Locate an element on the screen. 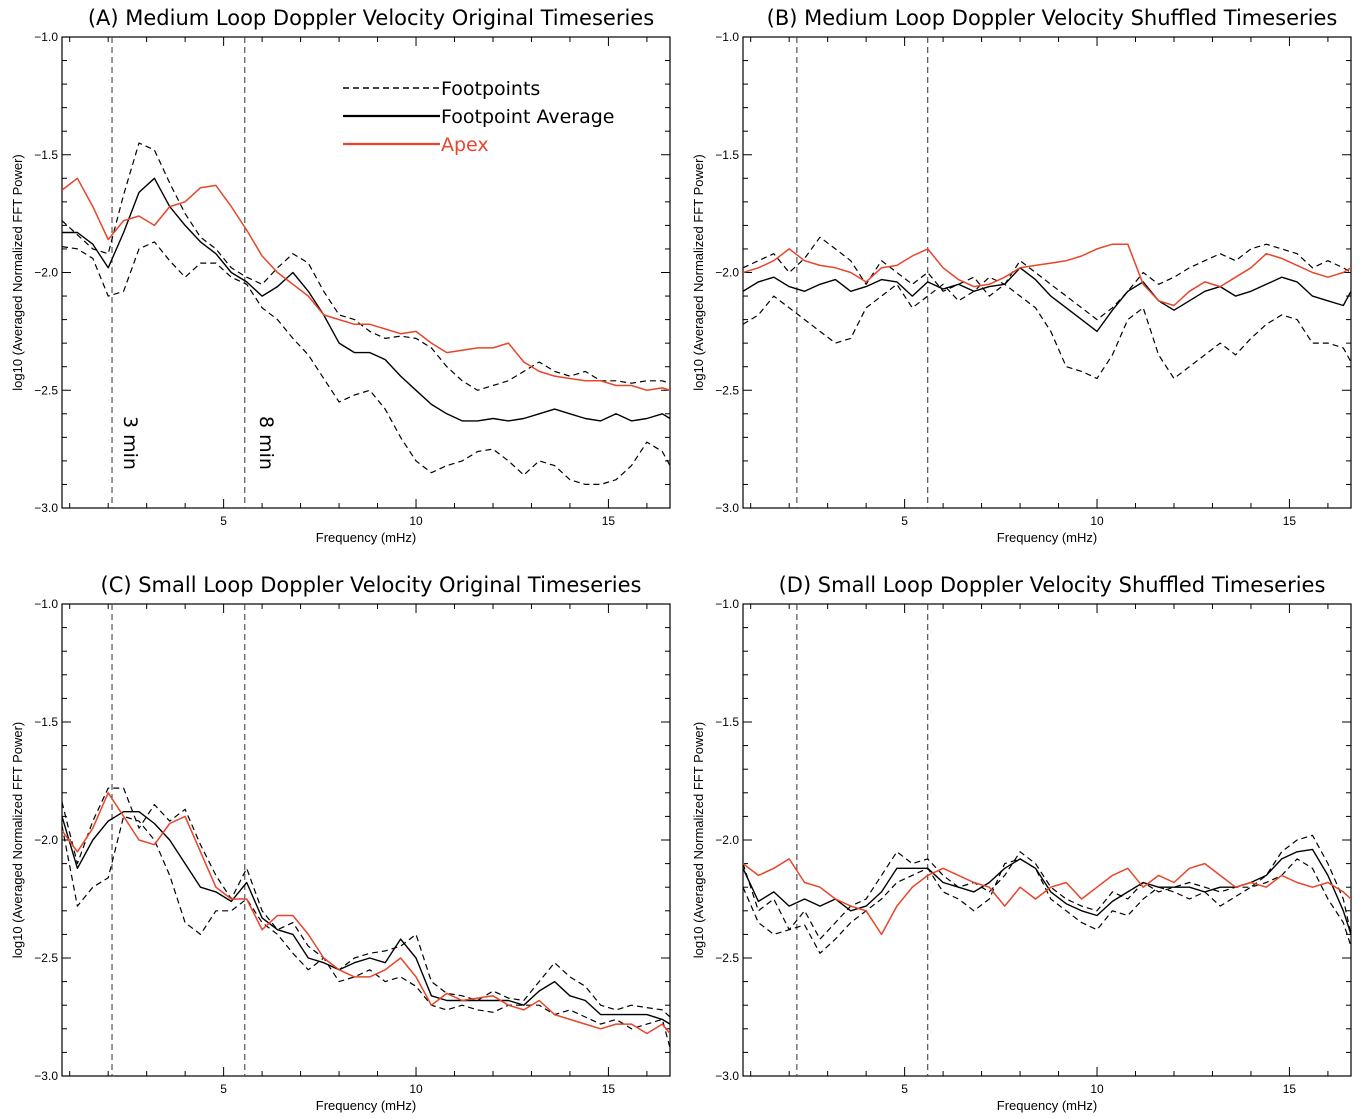  annotation-3-min: 3 min is located at coordinates (130, 443).